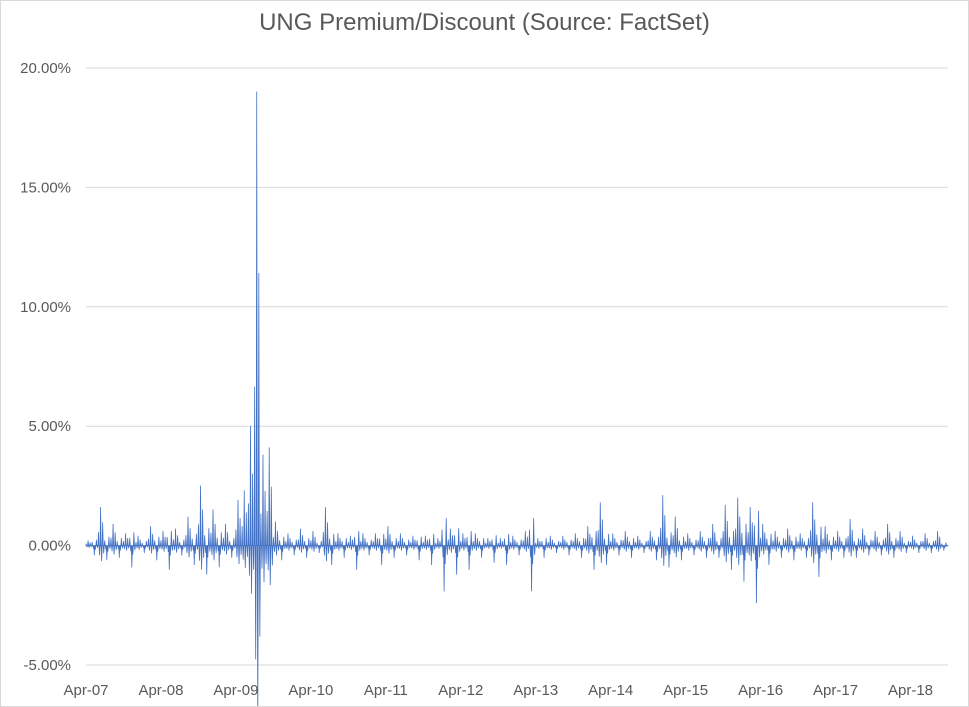  Describe the element at coordinates (760, 690) in the screenshot. I see `x-tick-label: Apr-16` at that location.